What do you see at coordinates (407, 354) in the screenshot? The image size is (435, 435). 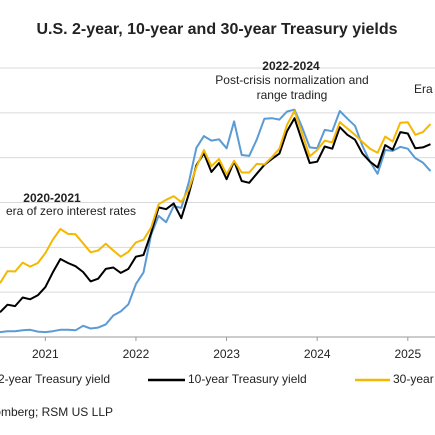 I see `x-tick-label: 2025` at bounding box center [407, 354].